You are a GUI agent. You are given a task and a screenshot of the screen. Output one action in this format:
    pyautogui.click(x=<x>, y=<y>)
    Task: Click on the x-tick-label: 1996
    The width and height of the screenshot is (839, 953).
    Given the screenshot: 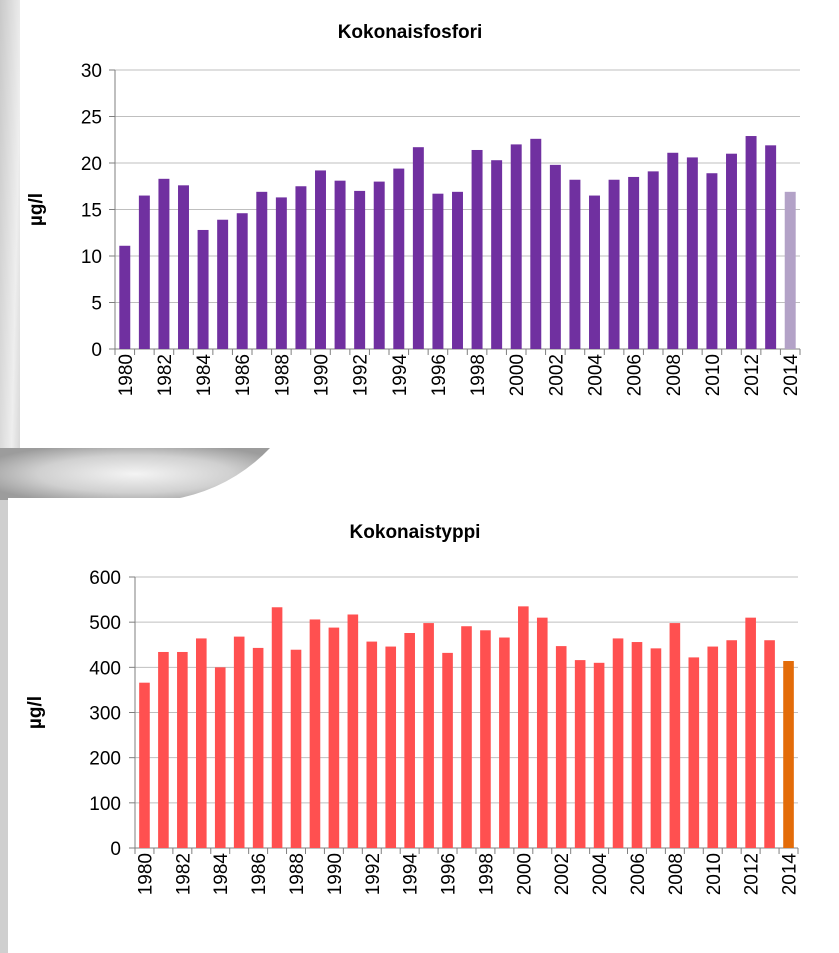 What is the action you would take?
    pyautogui.click(x=439, y=375)
    